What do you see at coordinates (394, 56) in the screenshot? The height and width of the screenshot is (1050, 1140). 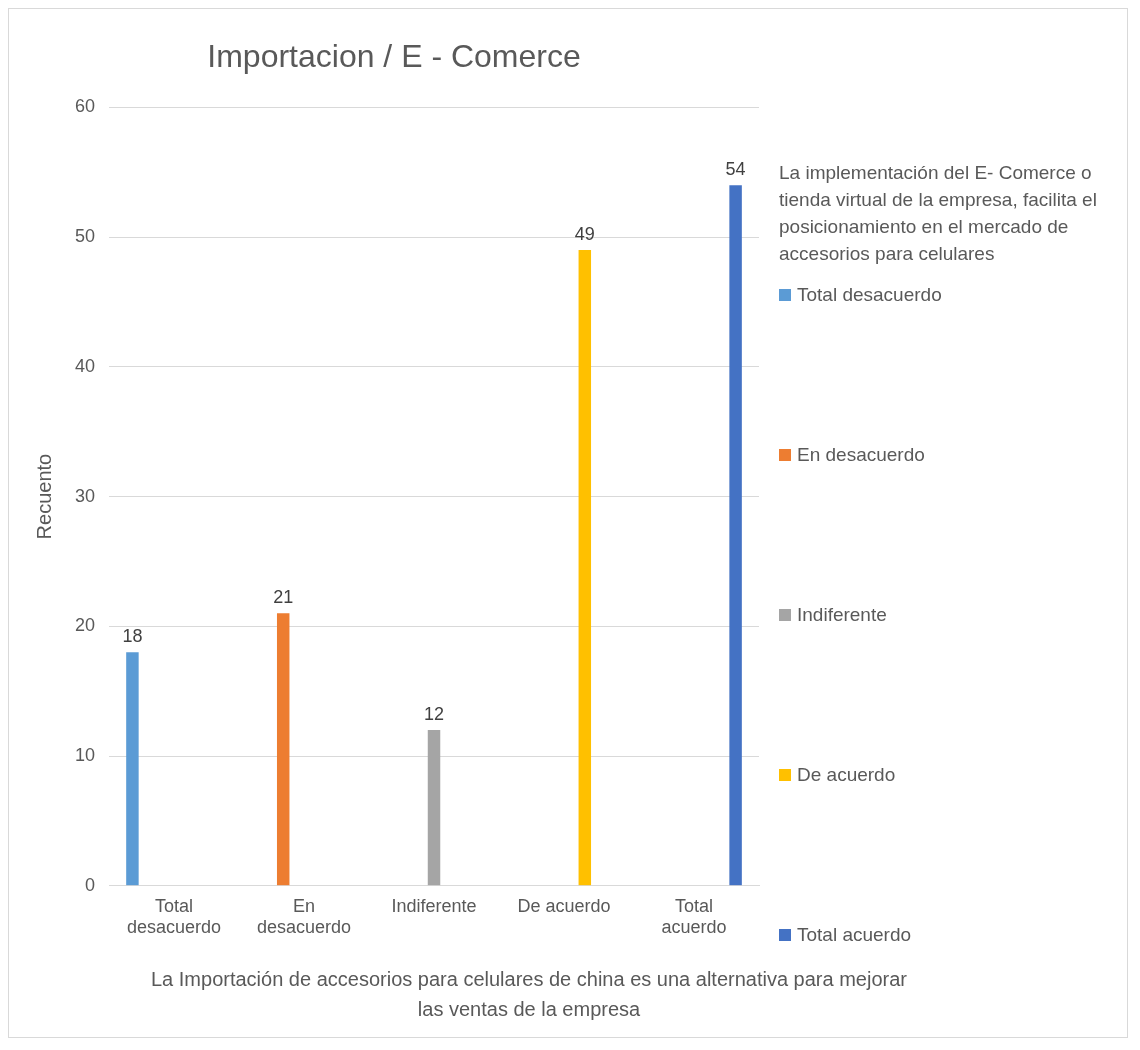 I see `chart-title: Importacion / E - Comerce` at bounding box center [394, 56].